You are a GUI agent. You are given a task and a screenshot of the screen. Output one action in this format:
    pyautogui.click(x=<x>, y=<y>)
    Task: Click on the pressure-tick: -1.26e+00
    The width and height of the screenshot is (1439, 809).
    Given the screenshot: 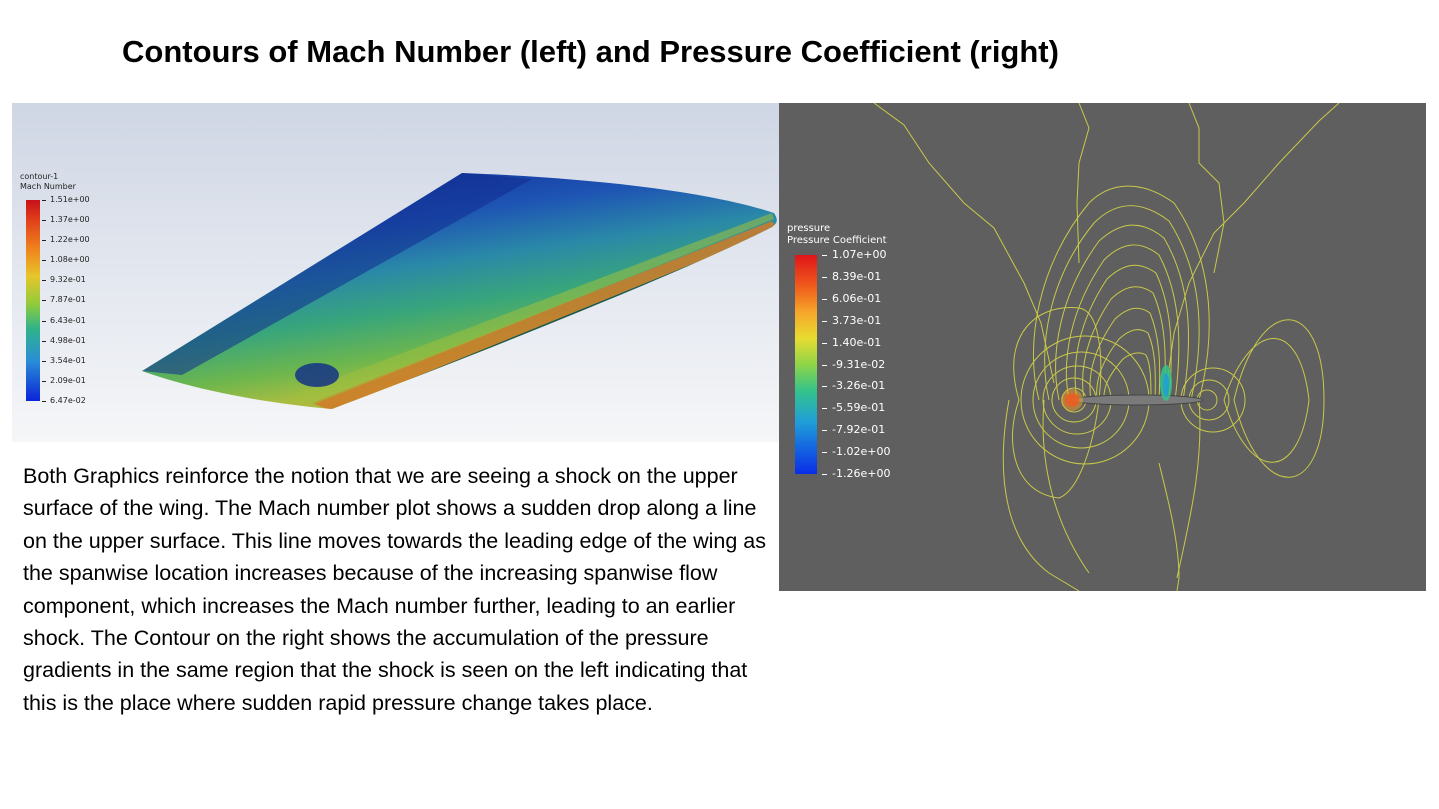 What is the action you would take?
    pyautogui.click(x=856, y=473)
    